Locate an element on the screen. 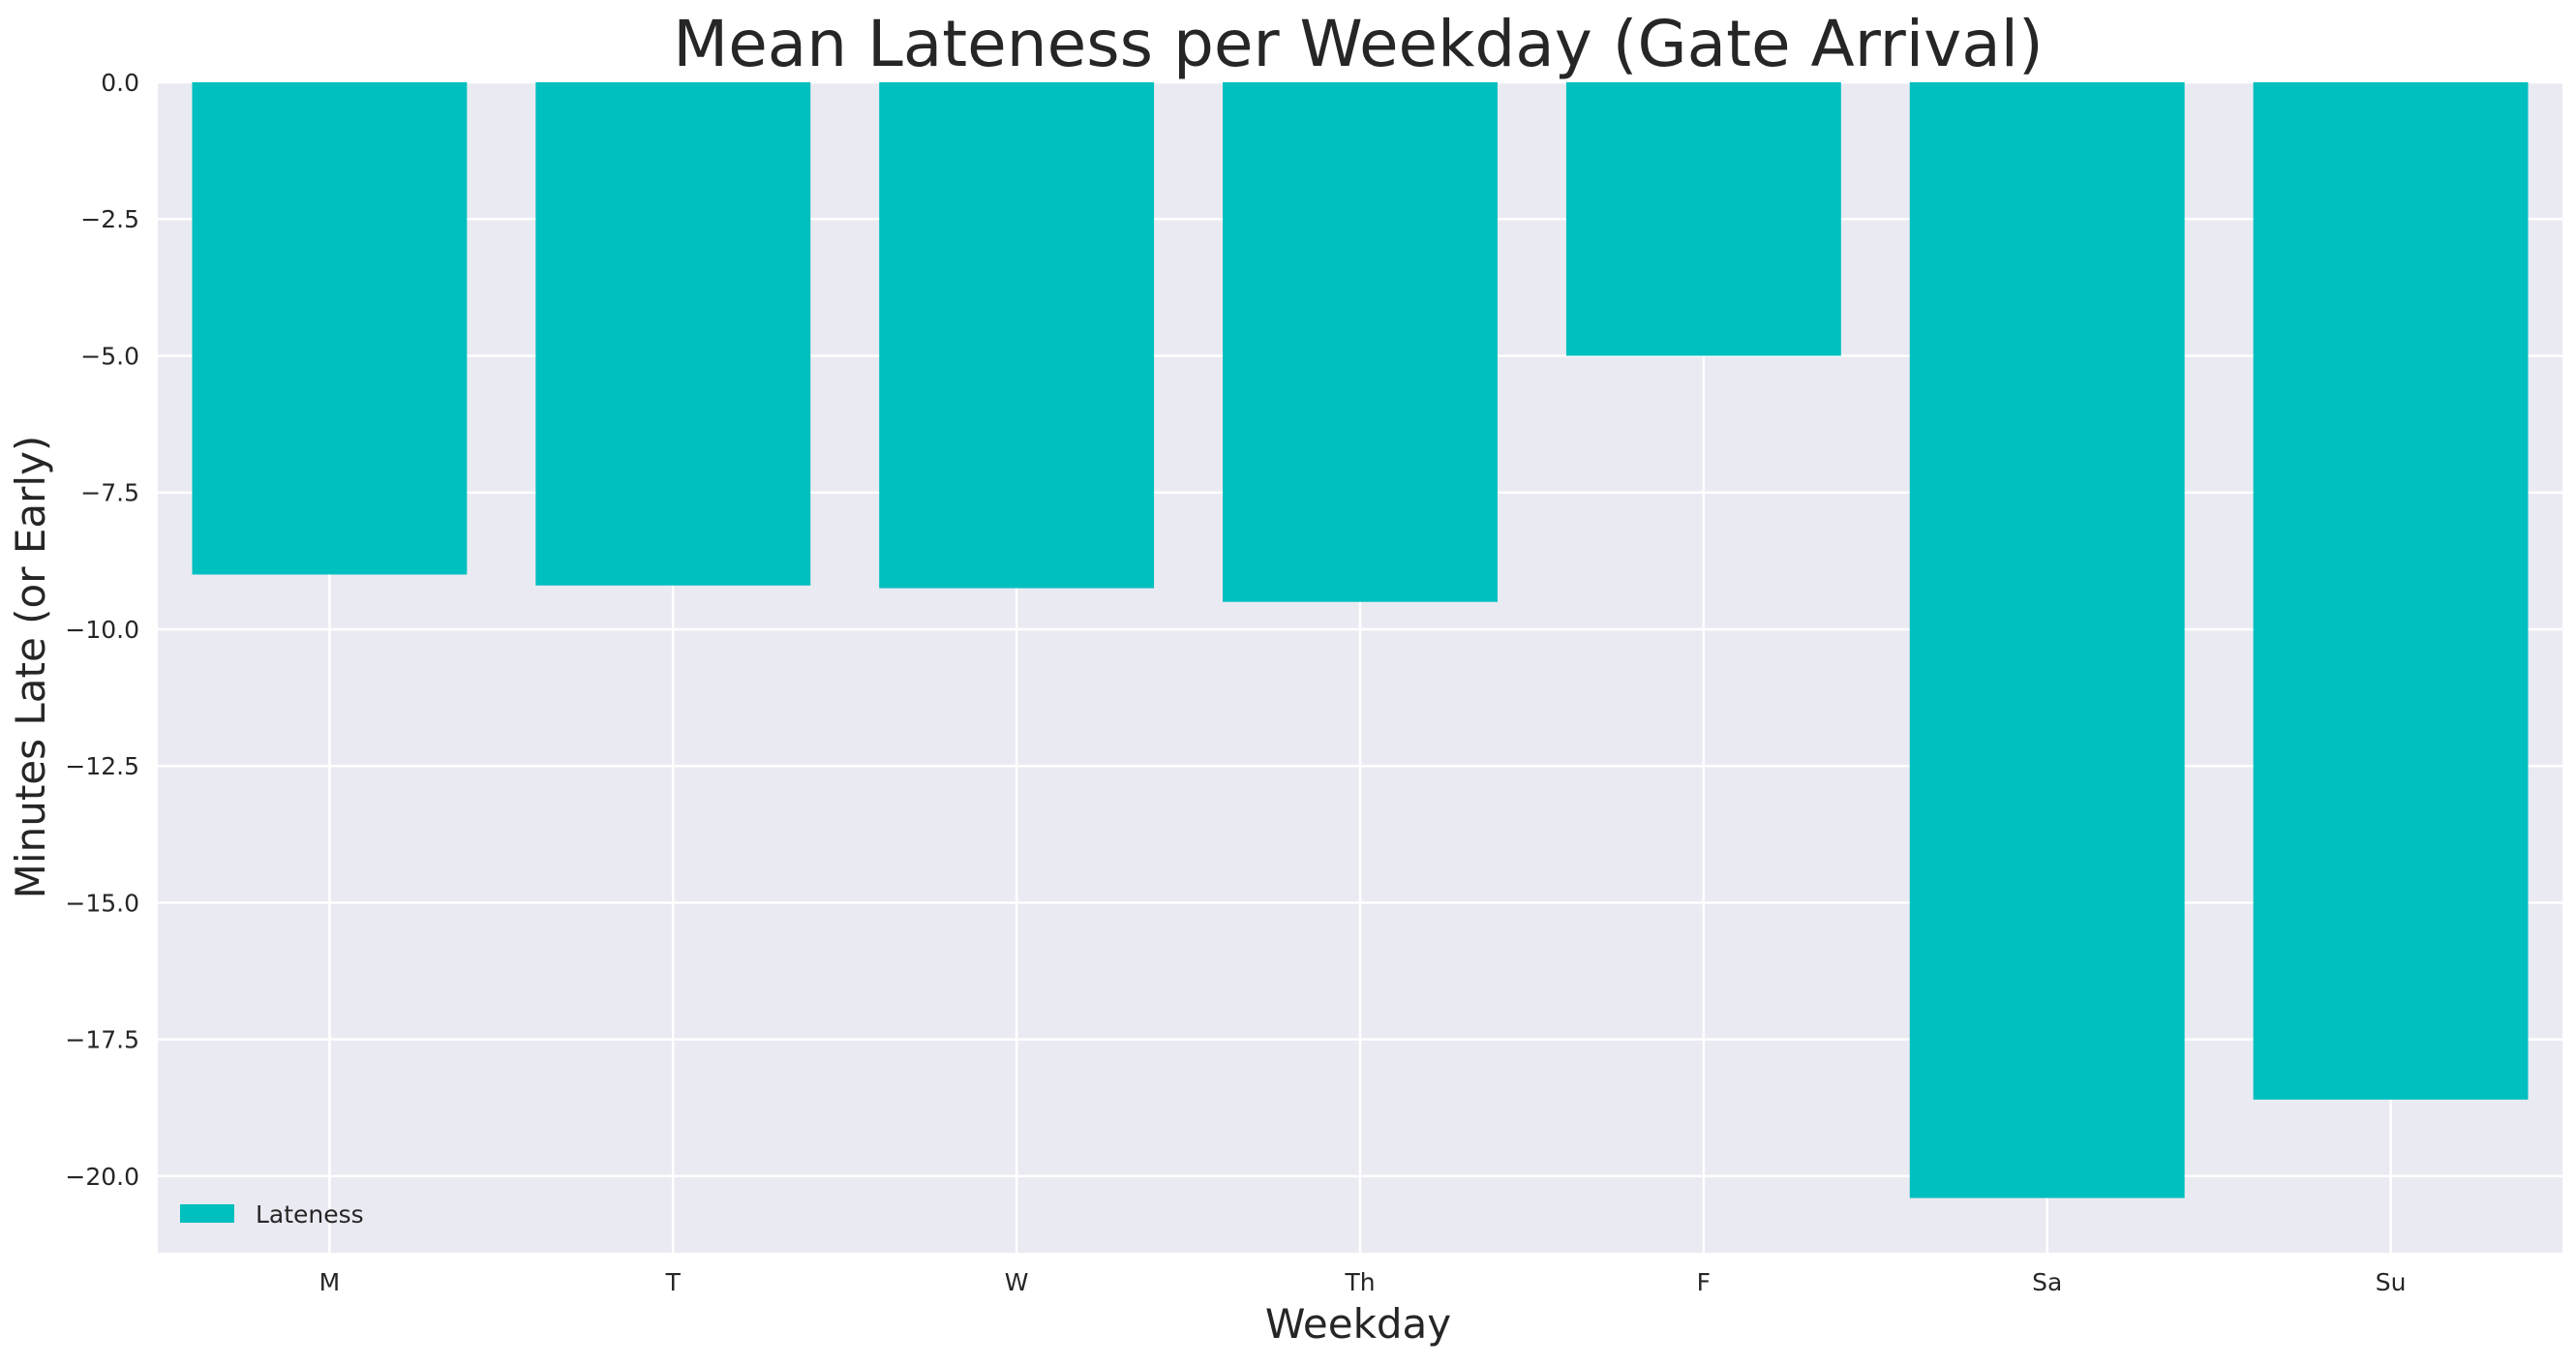  x-tick-label: W is located at coordinates (1017, 1282).